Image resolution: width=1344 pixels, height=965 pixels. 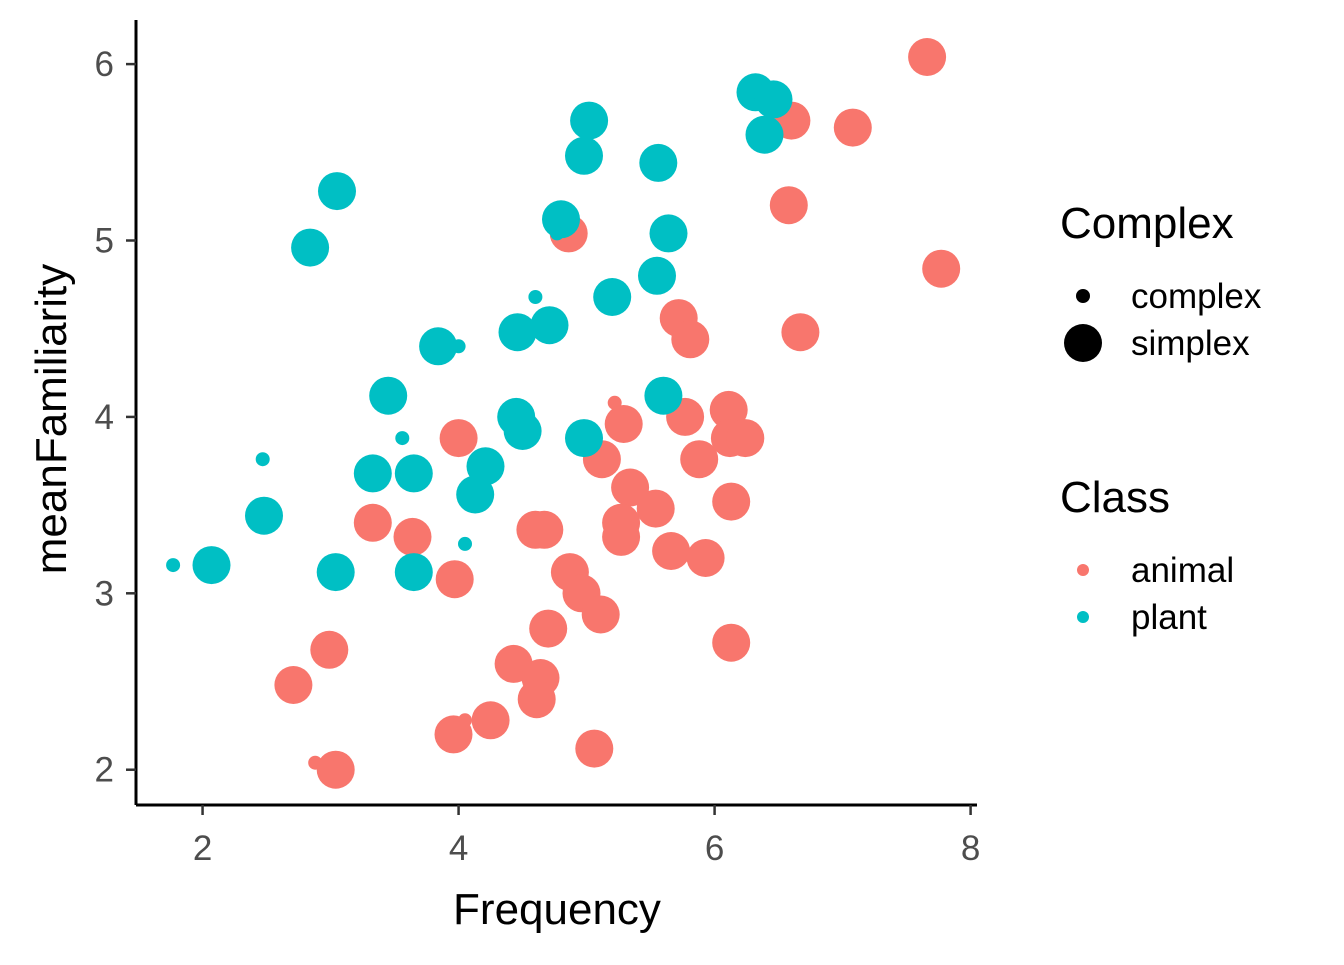 I want to click on legend-label-simplex: simplex, so click(x=1190, y=343).